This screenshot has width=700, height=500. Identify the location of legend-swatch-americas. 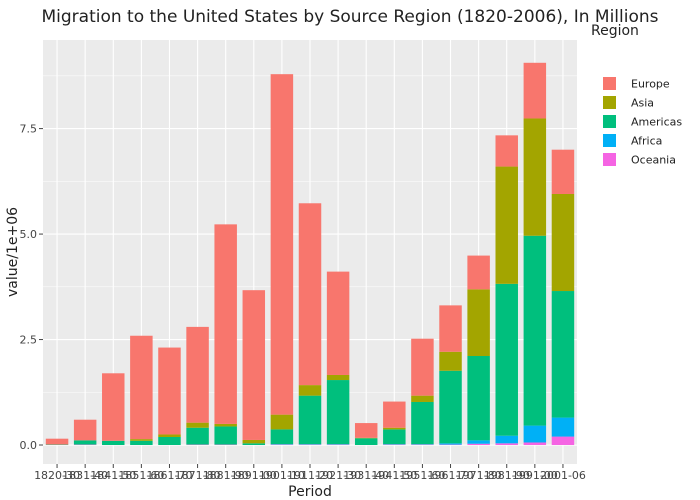
(609, 121).